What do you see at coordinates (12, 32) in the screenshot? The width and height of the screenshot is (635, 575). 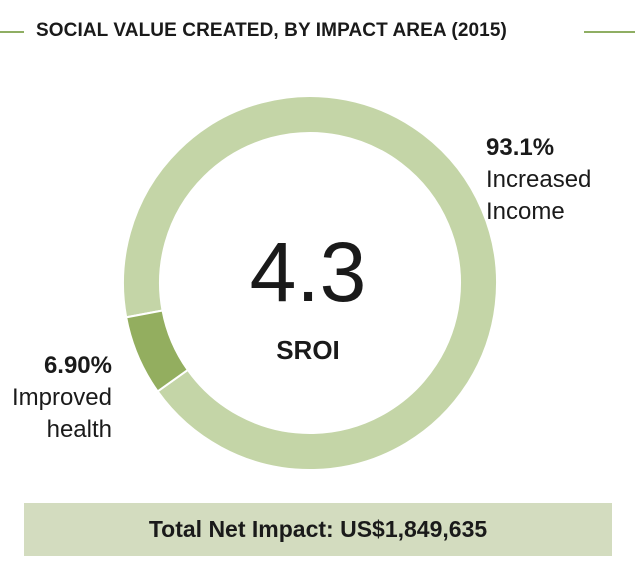 I see `header-rule-left` at bounding box center [12, 32].